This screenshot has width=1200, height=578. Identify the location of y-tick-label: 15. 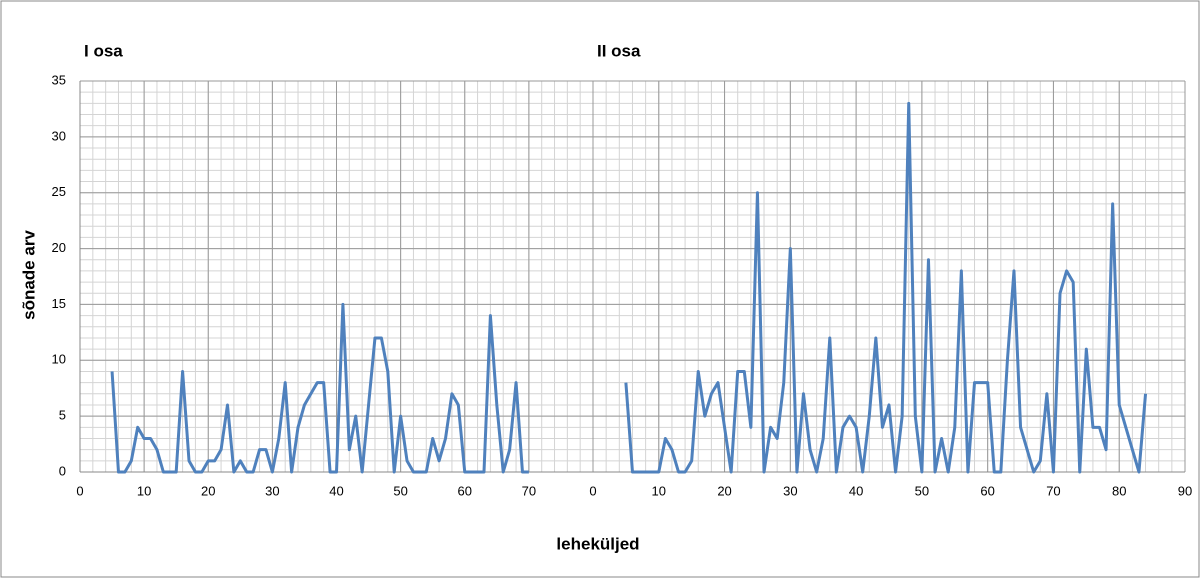
(59, 303).